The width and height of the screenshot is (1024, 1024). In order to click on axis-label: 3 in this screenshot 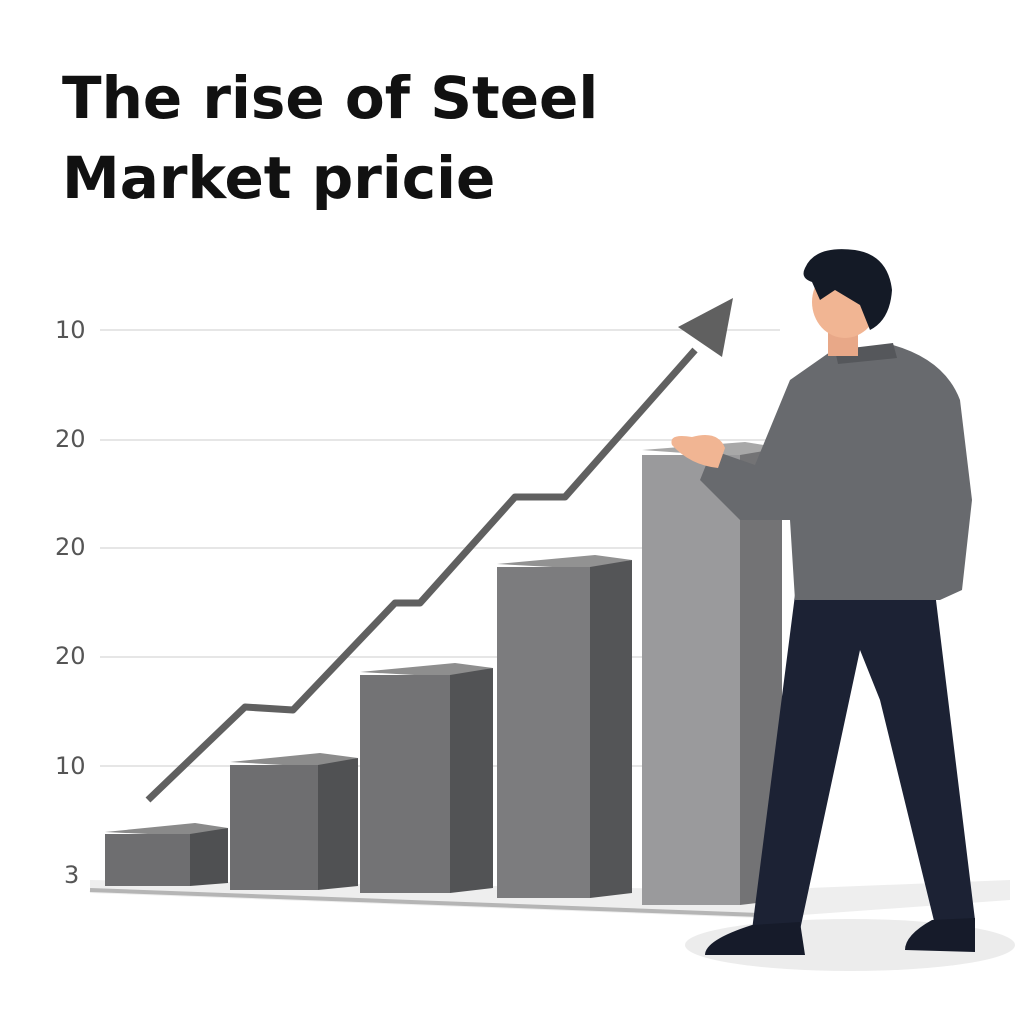, I will do `click(71, 875)`.